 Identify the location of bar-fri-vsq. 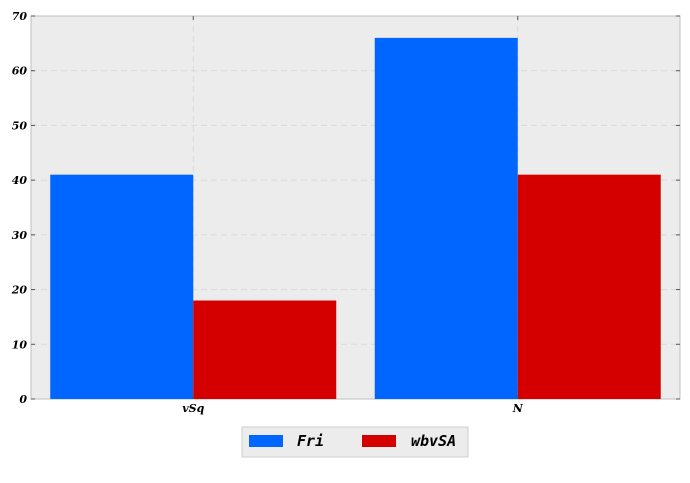
(122, 286).